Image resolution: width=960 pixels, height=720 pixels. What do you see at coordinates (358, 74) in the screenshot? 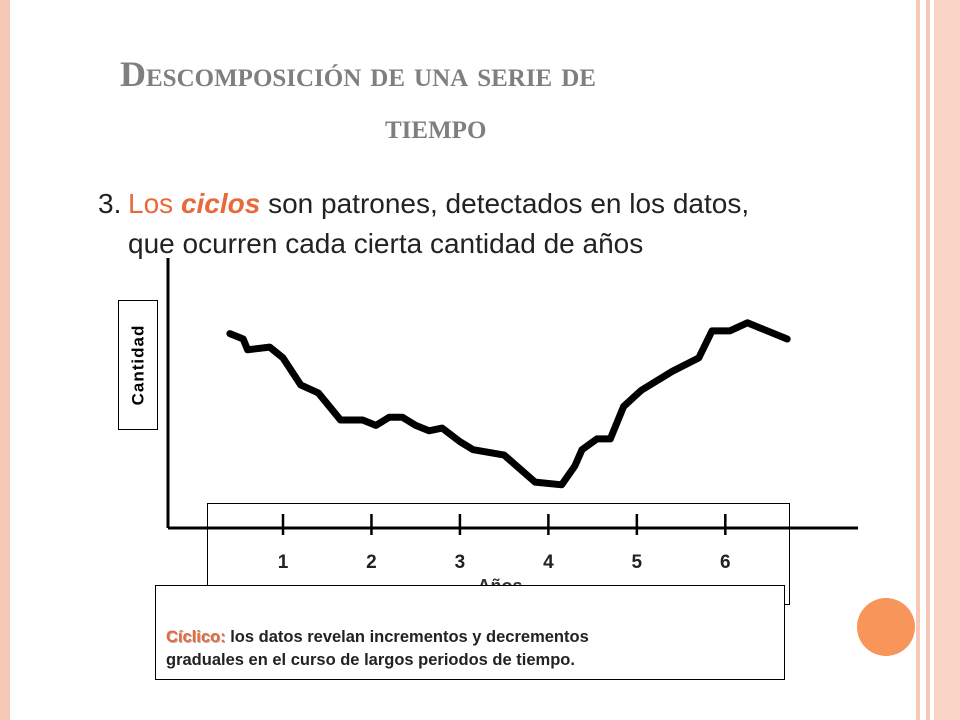
I see `title-line-1: Descomposición de una serie de` at bounding box center [358, 74].